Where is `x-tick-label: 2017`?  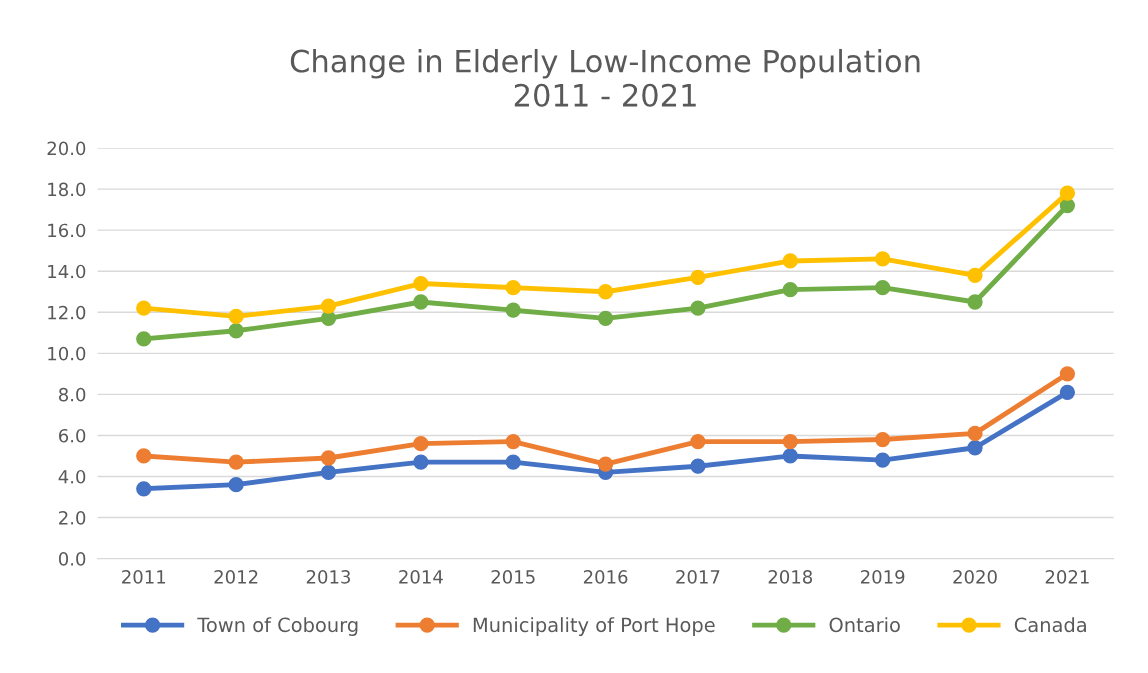
x-tick-label: 2017 is located at coordinates (698, 577).